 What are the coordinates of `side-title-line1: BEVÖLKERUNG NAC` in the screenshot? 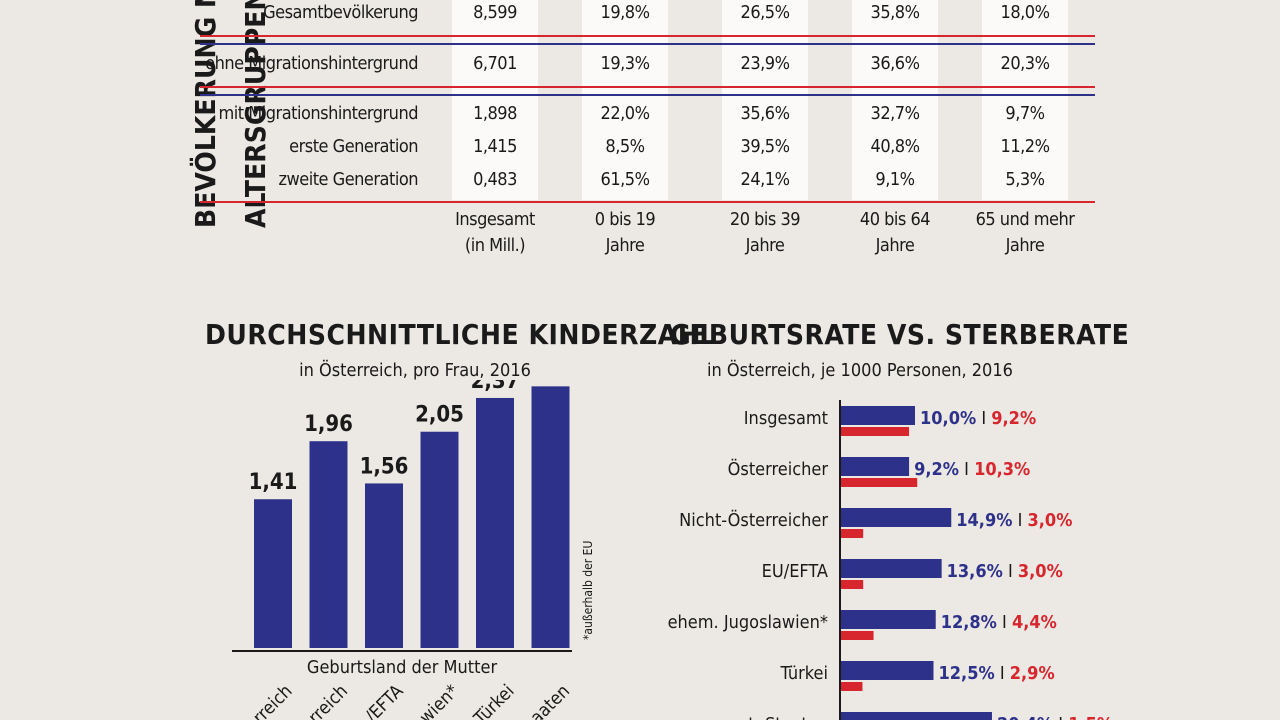 It's located at (205, 114).